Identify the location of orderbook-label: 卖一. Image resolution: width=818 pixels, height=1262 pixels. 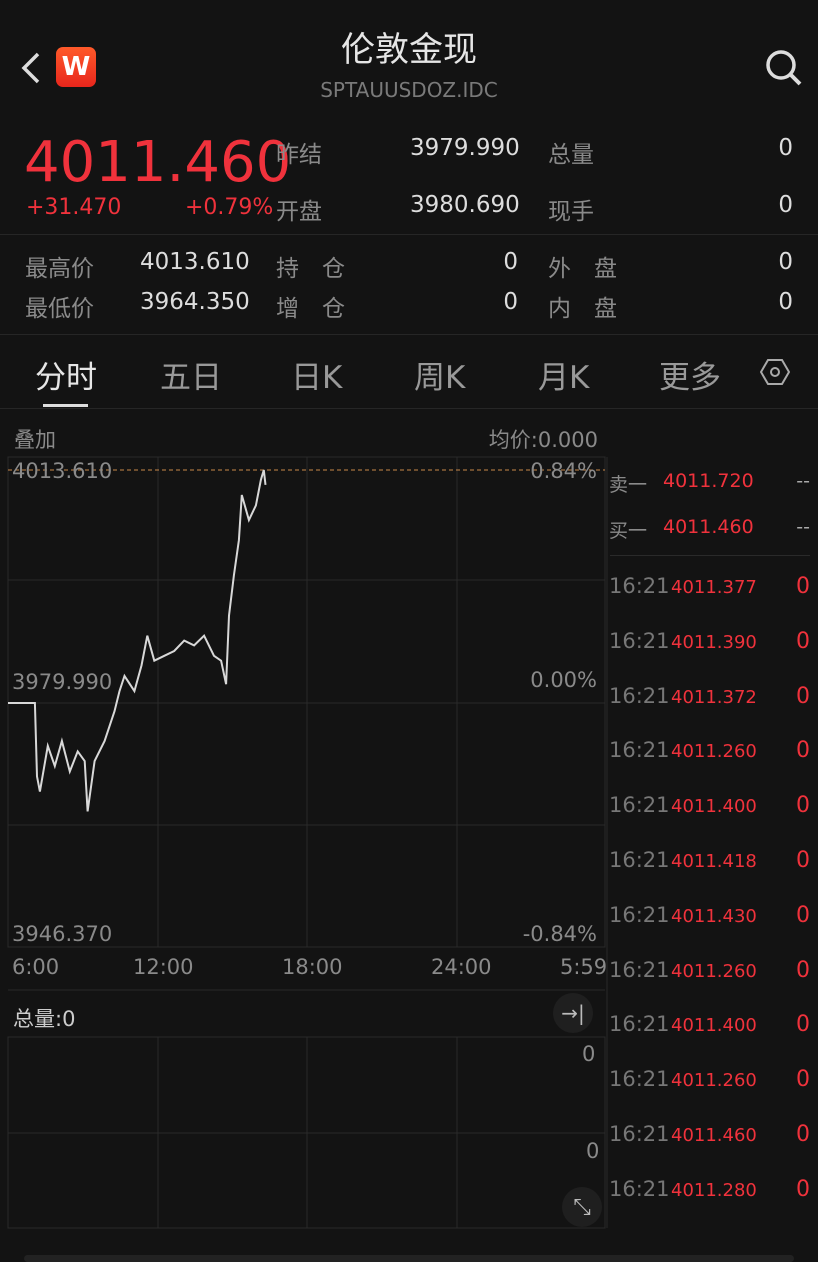
(628, 485).